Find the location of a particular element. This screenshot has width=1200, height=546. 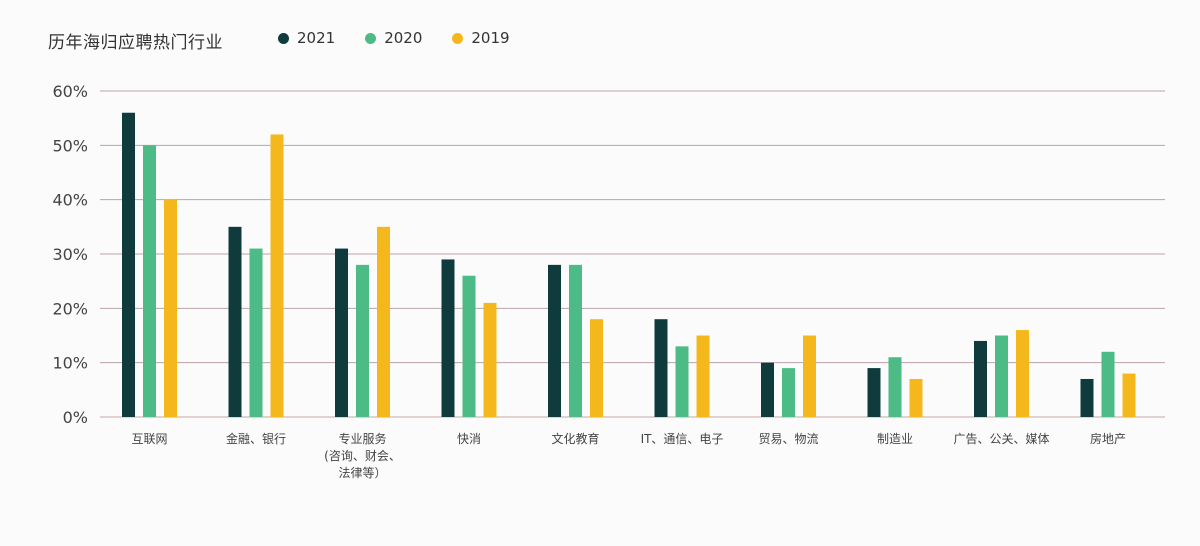

chart-title: 历年海归应聘热门行业 is located at coordinates (135, 43).